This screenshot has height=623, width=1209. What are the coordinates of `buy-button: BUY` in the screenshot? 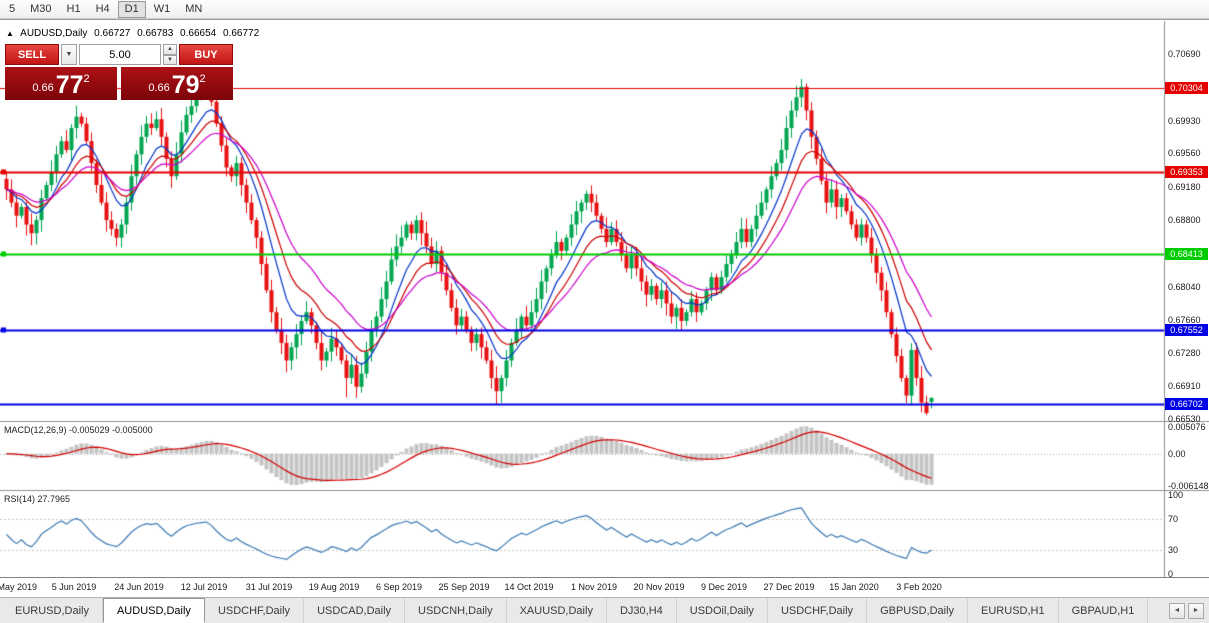 It's located at (206, 54).